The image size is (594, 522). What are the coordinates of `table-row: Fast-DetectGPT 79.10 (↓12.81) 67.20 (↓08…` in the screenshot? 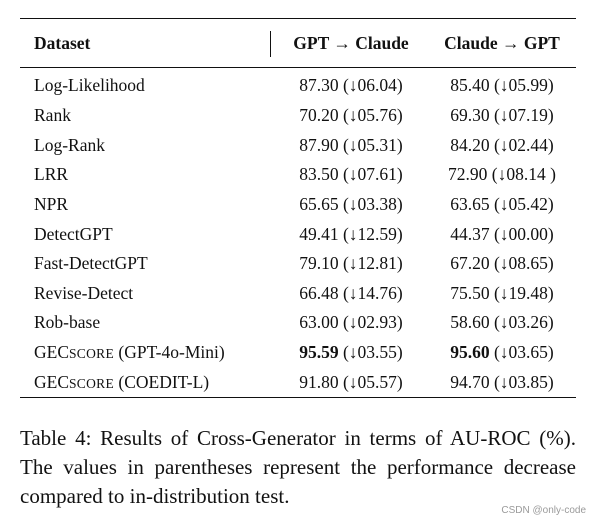 It's located at (298, 268).